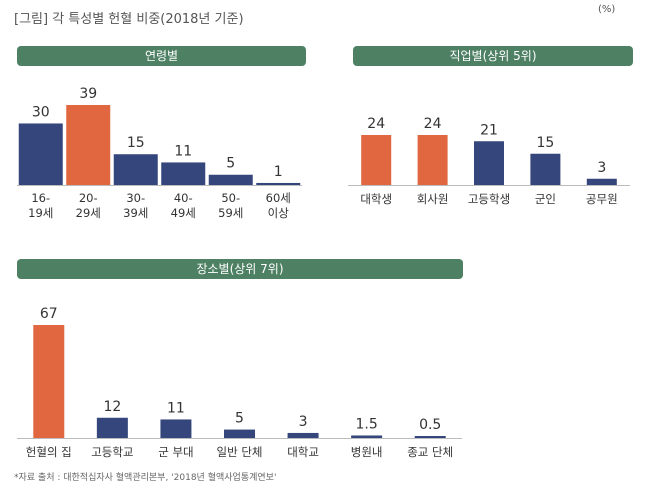 Image resolution: width=650 pixels, height=497 pixels. What do you see at coordinates (145, 478) in the screenshot?
I see `source-footnote: *자료 출처 : 대한적십자사 혈액관리본부, '2018년 혈액사업통계연보'` at bounding box center [145, 478].